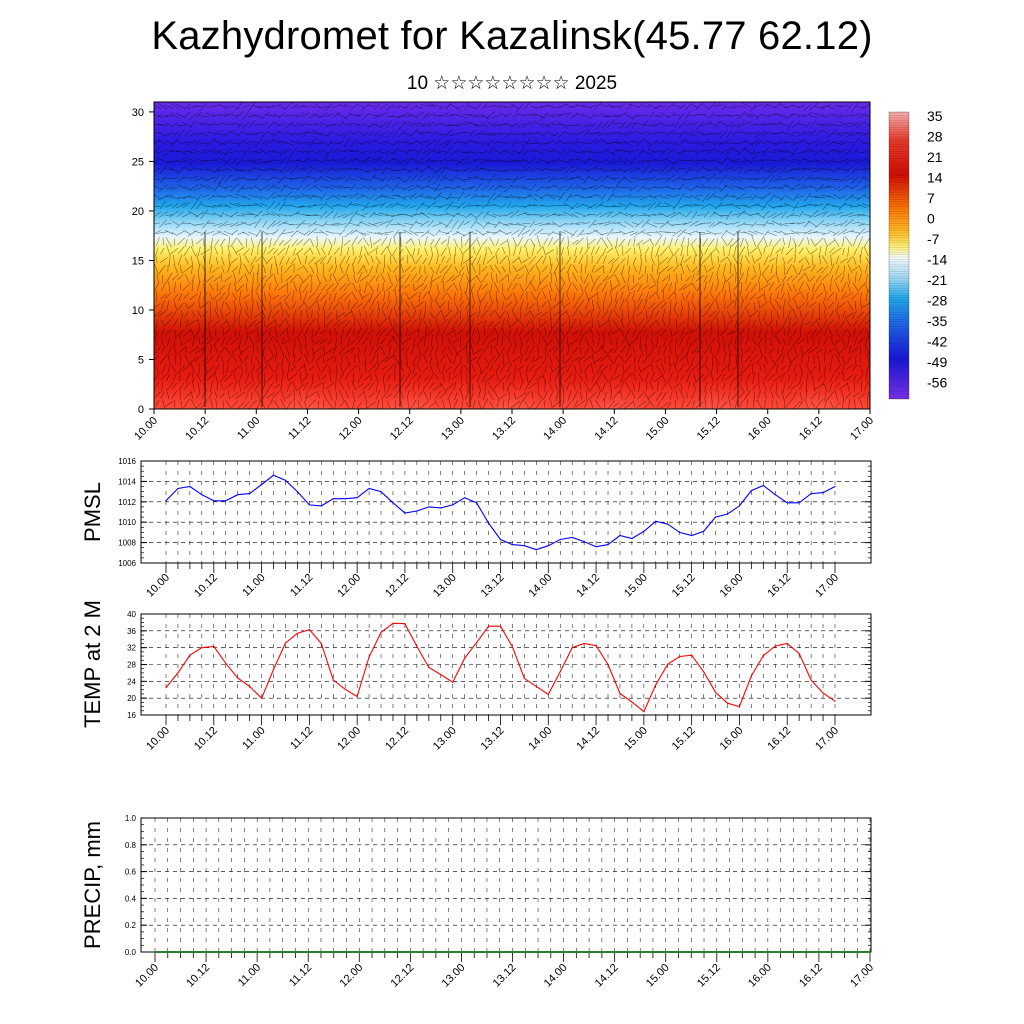 The image size is (1024, 1024). I want to click on wind-streaks, so click(471, 319).